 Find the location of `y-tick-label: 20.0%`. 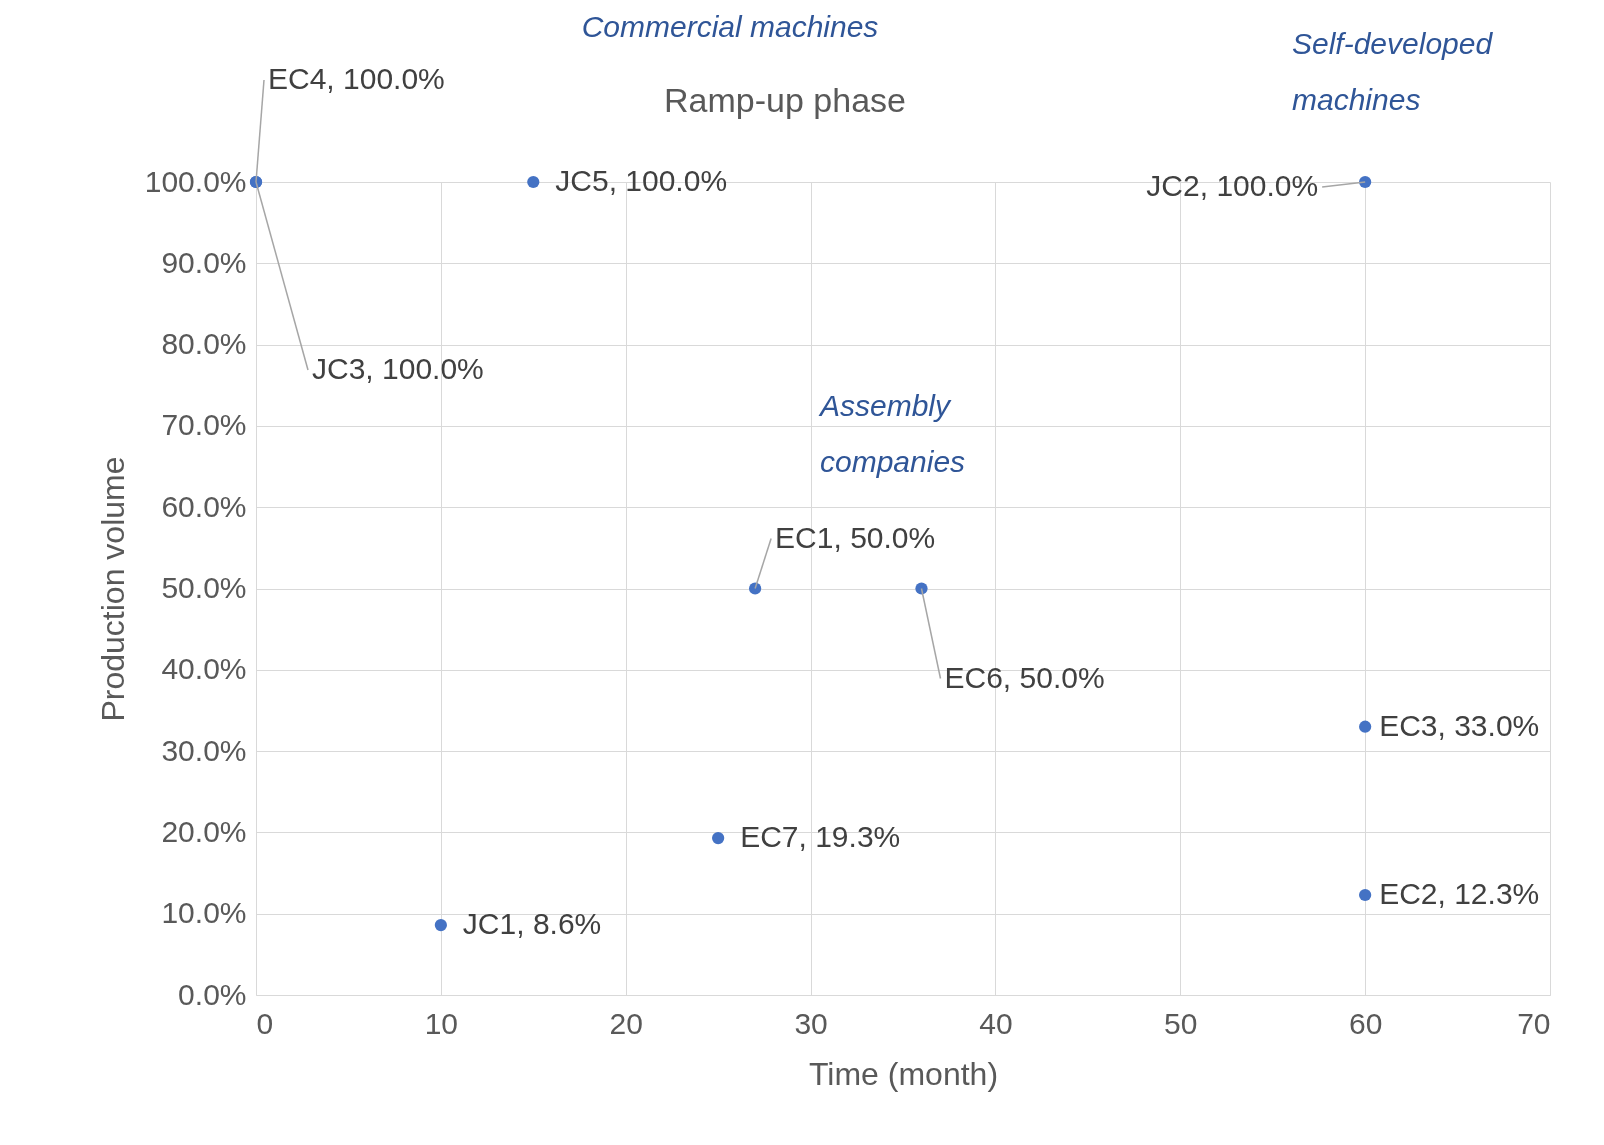

y-tick-label: 20.0% is located at coordinates (204, 831).